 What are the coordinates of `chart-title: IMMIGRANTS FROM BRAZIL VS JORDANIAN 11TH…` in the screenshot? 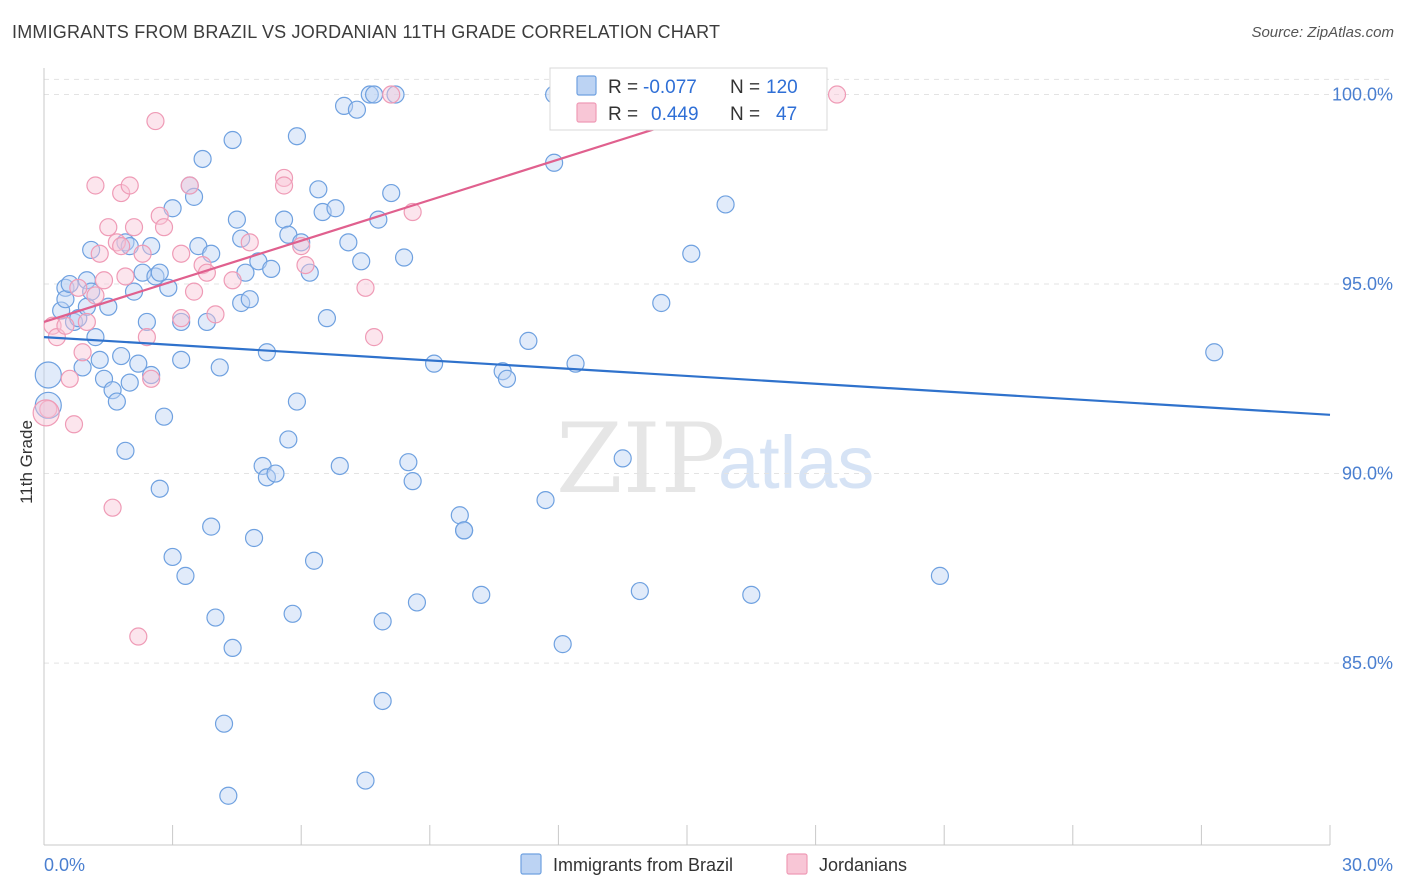 It's located at (366, 32).